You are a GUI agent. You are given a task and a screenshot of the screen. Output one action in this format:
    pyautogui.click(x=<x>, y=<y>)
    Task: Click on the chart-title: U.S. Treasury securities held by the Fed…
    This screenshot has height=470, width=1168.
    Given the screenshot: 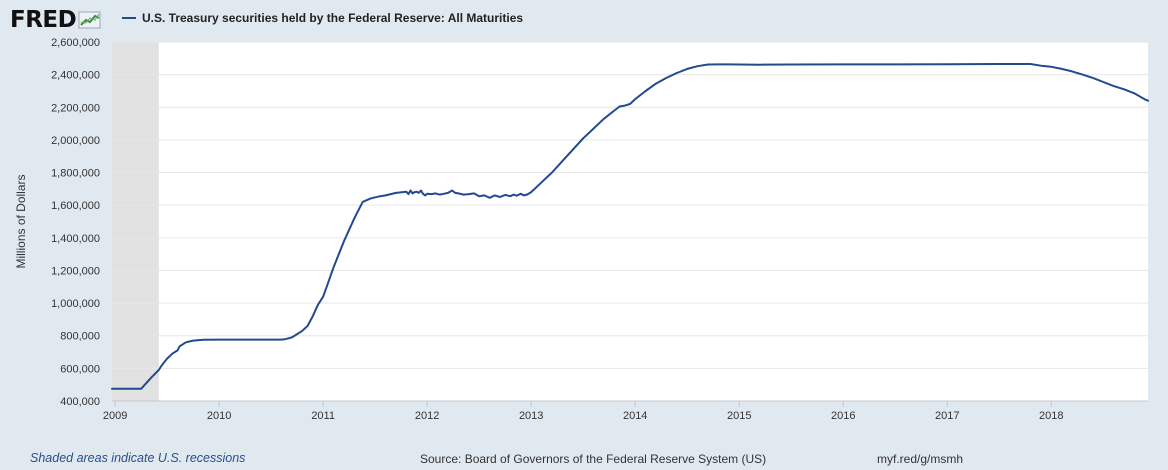 What is the action you would take?
    pyautogui.click(x=333, y=18)
    